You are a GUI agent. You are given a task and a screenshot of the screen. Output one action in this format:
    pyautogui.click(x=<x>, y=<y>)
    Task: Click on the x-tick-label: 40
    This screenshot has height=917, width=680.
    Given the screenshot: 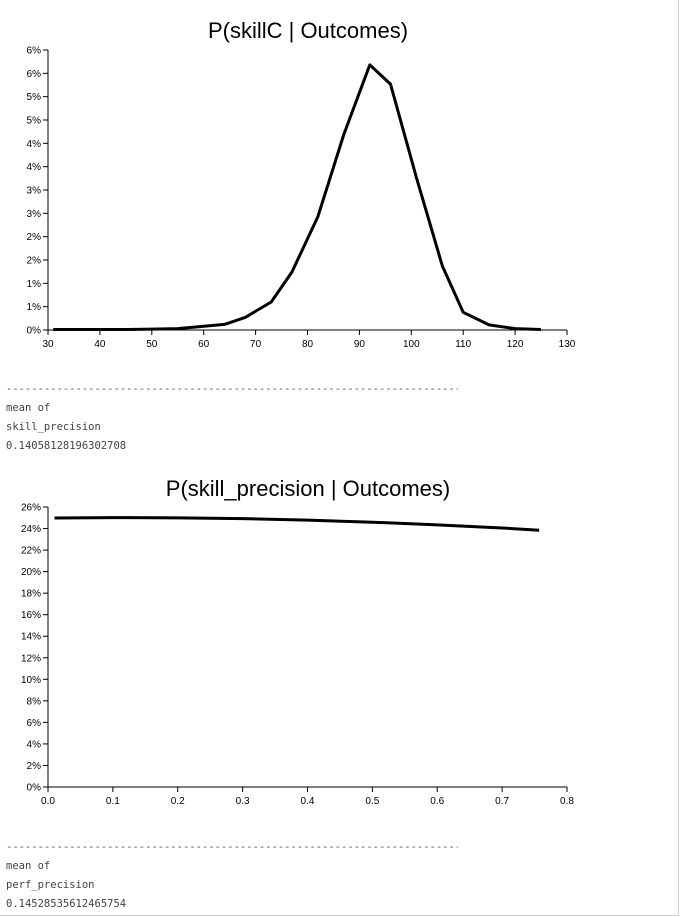 What is the action you would take?
    pyautogui.click(x=100, y=344)
    